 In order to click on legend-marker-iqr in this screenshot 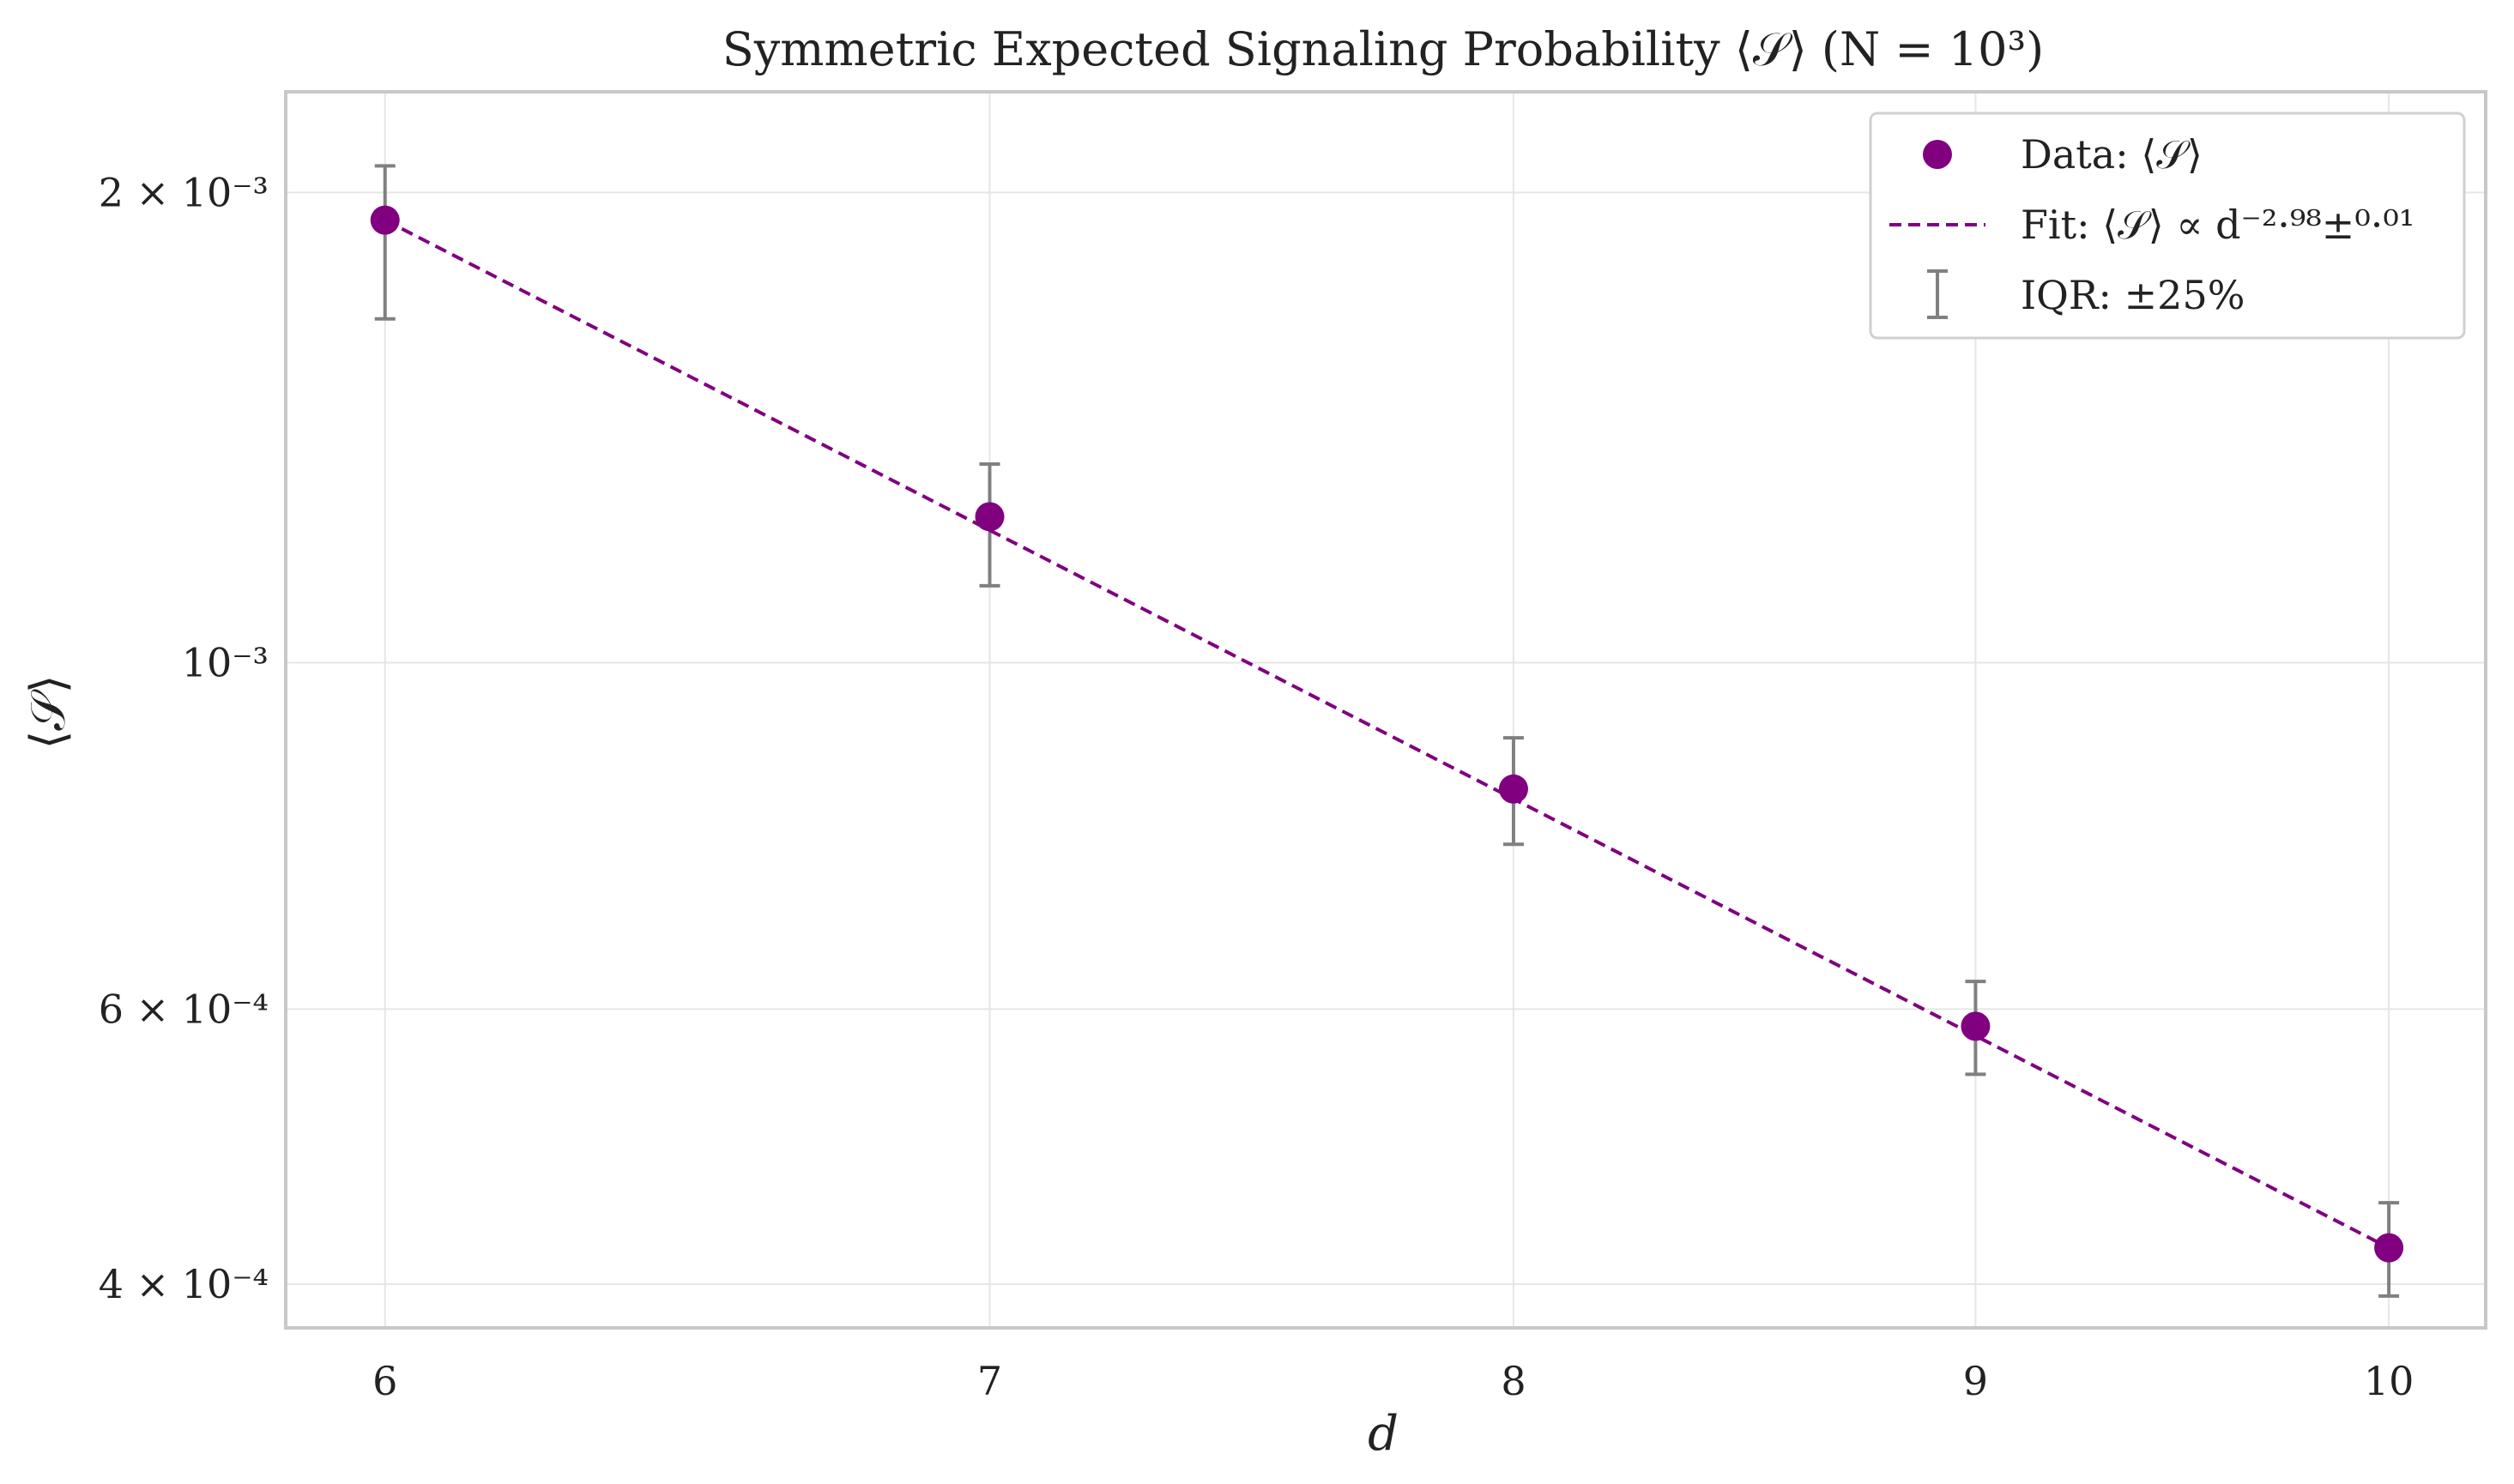, I will do `click(1938, 294)`.